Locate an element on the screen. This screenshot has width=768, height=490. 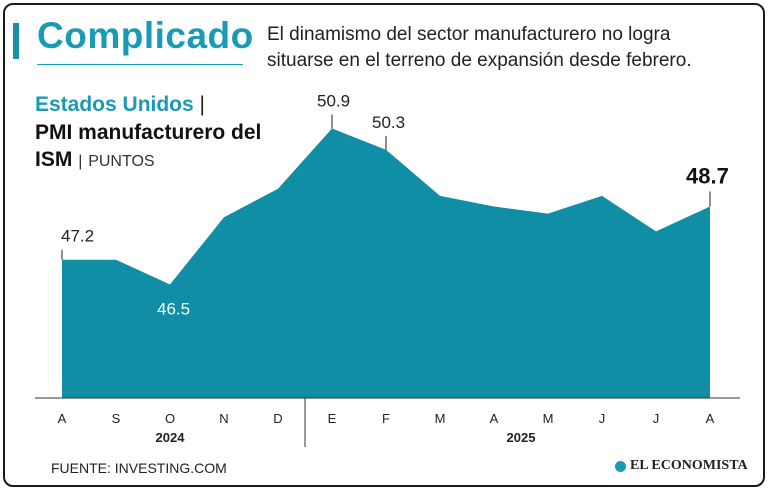
brand-logo: EL ECONOMISTA is located at coordinates (681, 466).